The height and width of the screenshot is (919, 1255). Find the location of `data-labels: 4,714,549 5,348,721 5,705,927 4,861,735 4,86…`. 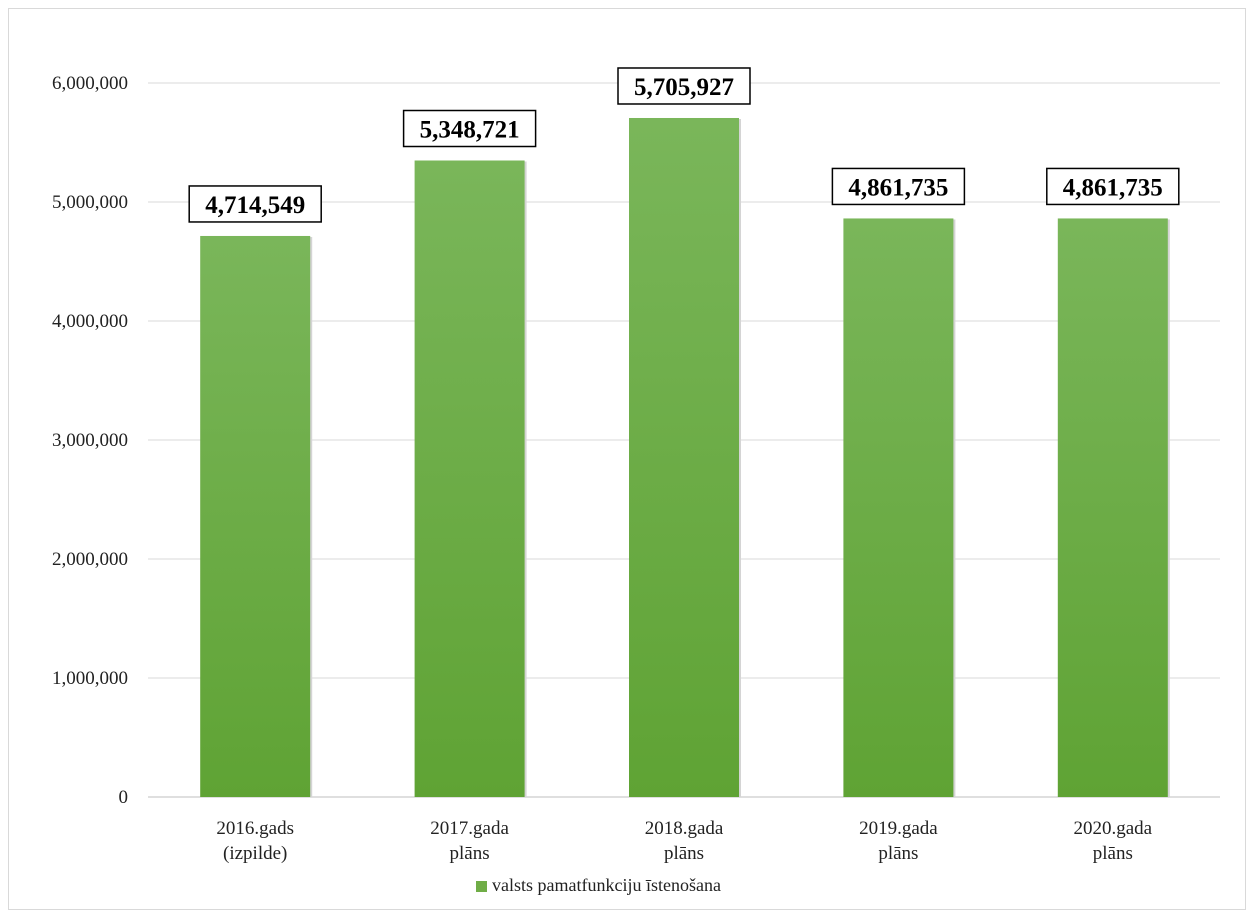

data-labels: 4,714,549 5,348,721 5,705,927 4,861,735 4,86… is located at coordinates (684, 145).